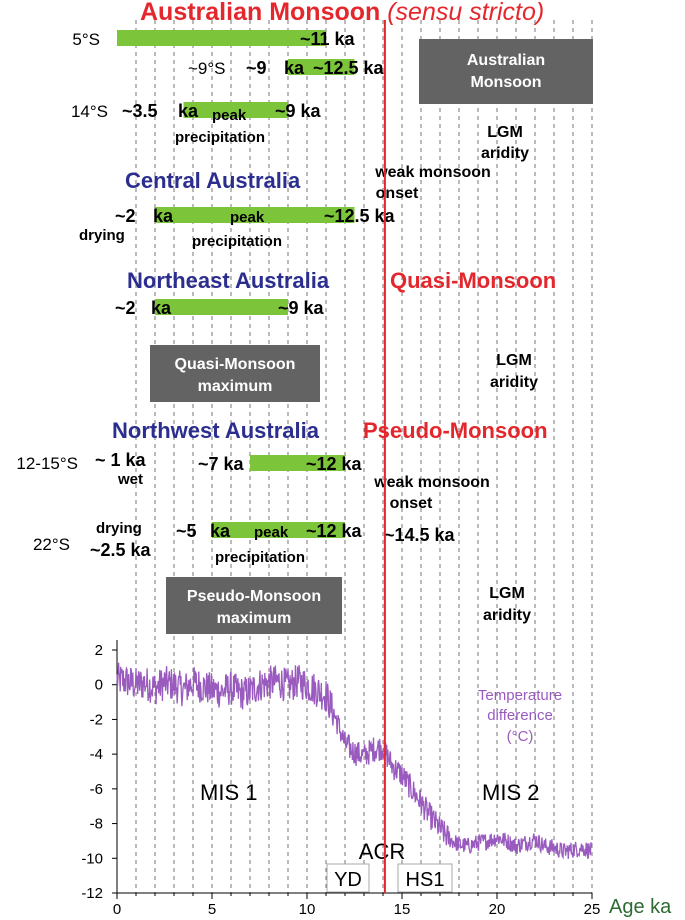 Image resolution: width=685 pixels, height=920 pixels. Describe the element at coordinates (99, 772) in the screenshot. I see `y-ticks: 2 0 -2 -4 -6 -8 -10 -12` at that location.